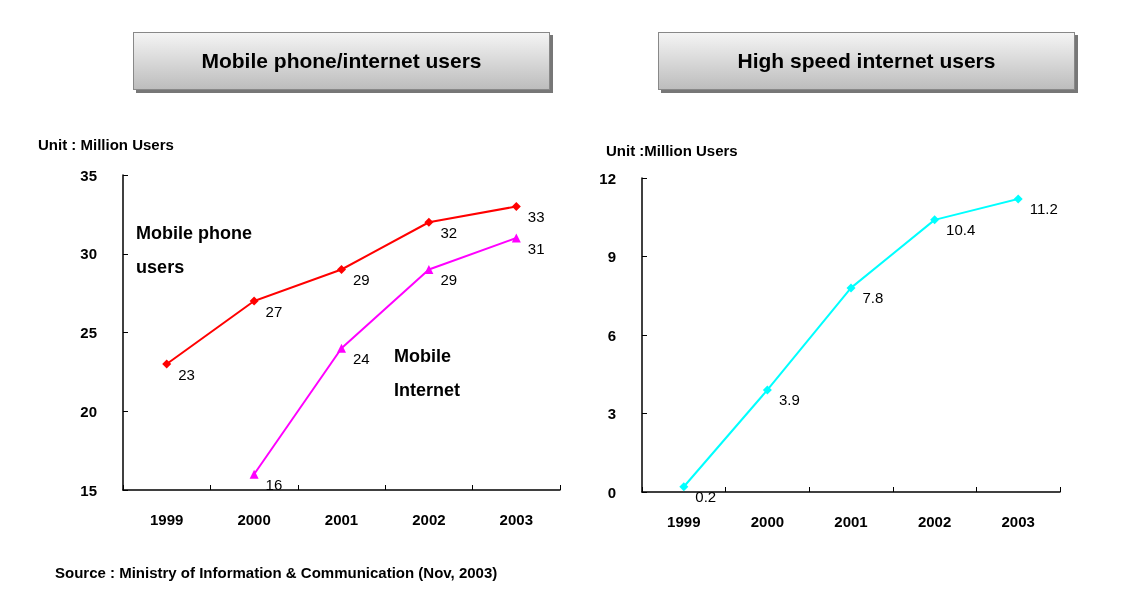 Image resolution: width=1139 pixels, height=597 pixels. I want to click on series-label: Mobile phone users, so click(194, 249).